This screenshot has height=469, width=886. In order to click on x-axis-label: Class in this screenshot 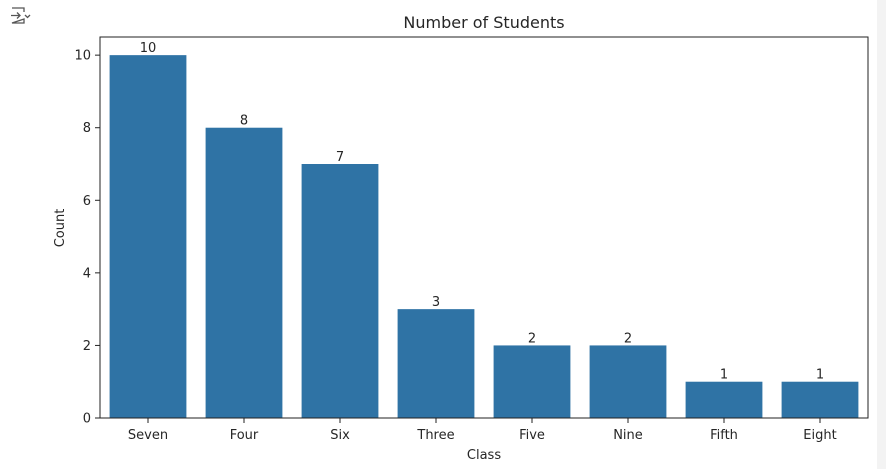, I will do `click(484, 455)`.